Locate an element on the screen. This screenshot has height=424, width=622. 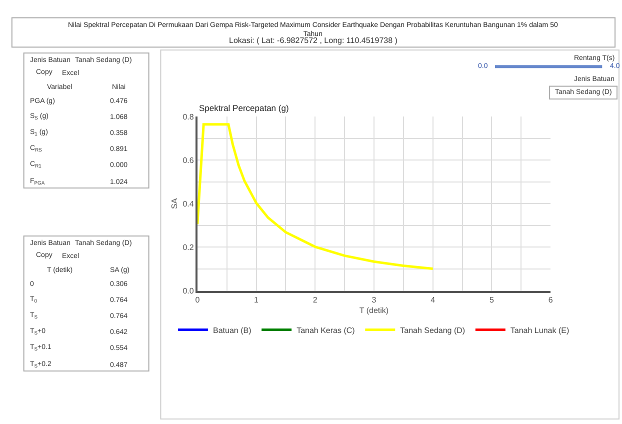
line-series is located at coordinates (315, 196).